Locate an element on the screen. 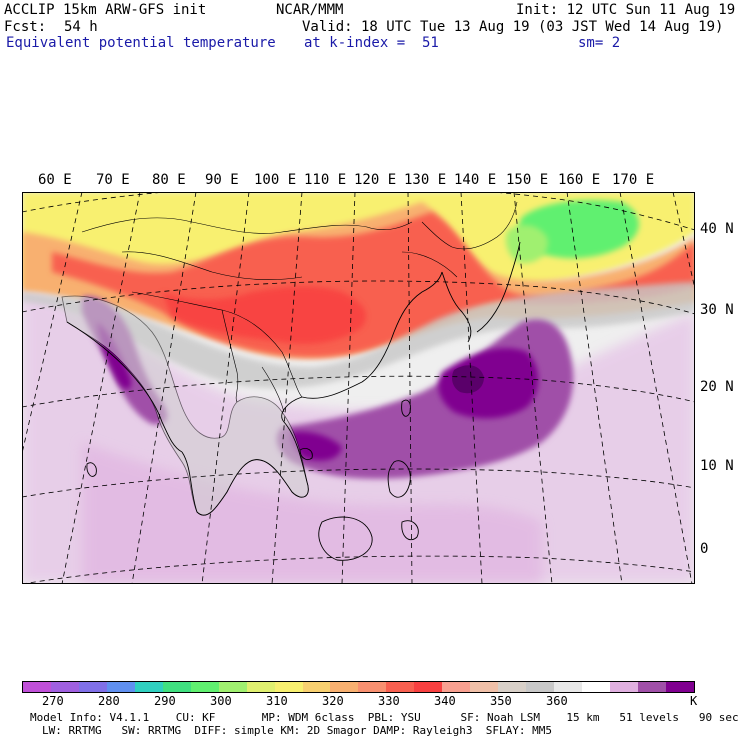 Image resolution: width=740 pixels, height=740 pixels. lat-label: 0 is located at coordinates (704, 549).